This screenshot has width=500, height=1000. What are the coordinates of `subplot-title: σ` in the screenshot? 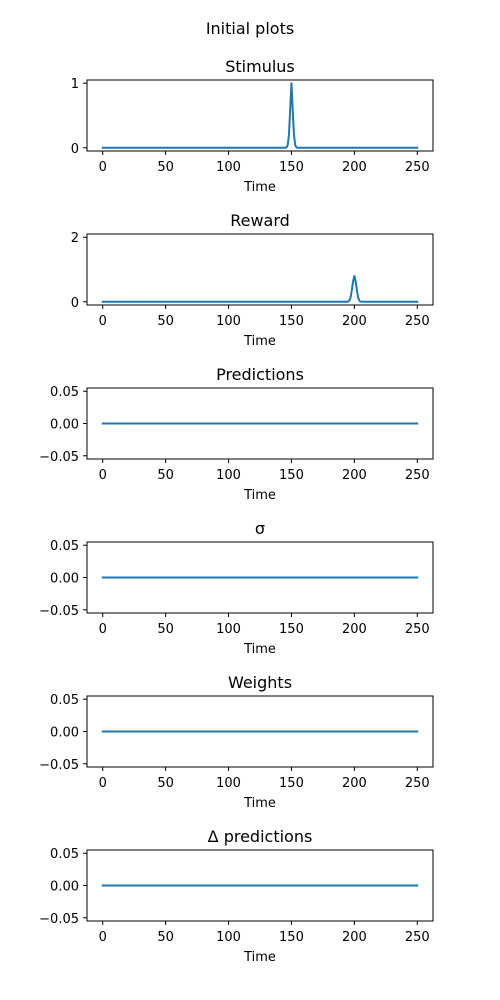 It's located at (260, 528).